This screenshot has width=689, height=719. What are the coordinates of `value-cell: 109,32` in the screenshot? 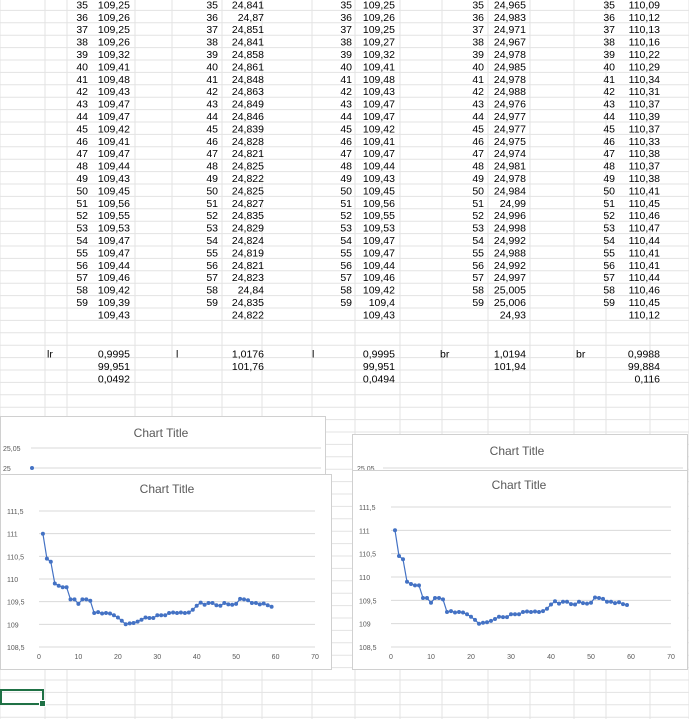 It's located at (379, 55).